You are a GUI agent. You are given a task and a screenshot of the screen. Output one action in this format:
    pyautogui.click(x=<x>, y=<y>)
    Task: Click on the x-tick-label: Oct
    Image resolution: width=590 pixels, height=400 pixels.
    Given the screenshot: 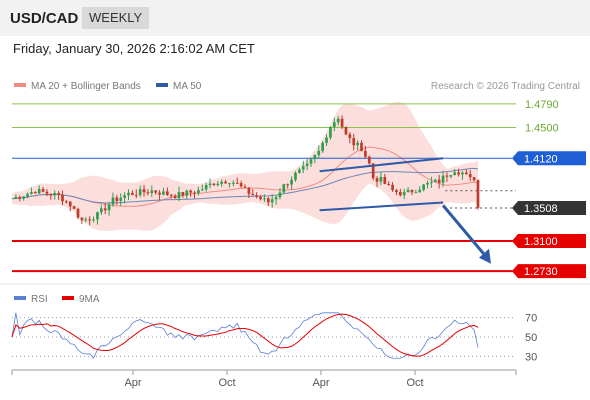 What is the action you would take?
    pyautogui.click(x=414, y=383)
    